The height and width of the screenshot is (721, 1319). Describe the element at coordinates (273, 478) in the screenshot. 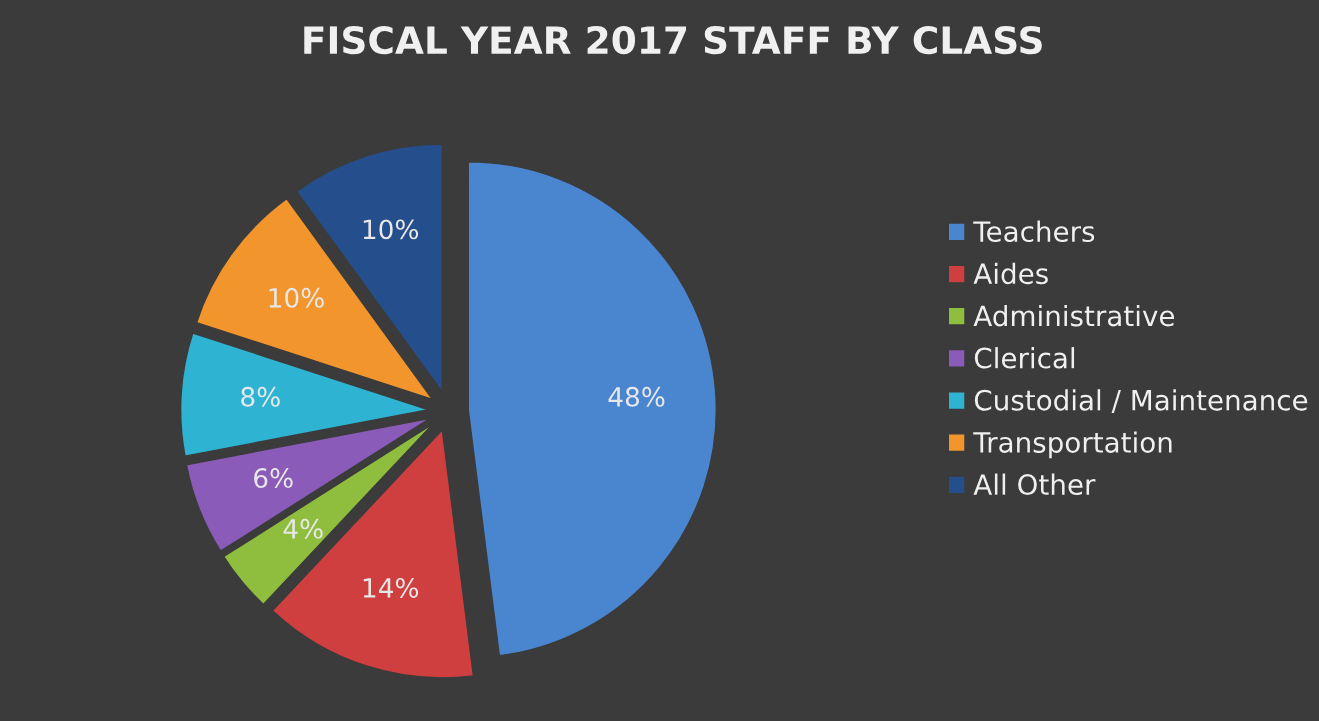

I see `data-label: 6%` at that location.